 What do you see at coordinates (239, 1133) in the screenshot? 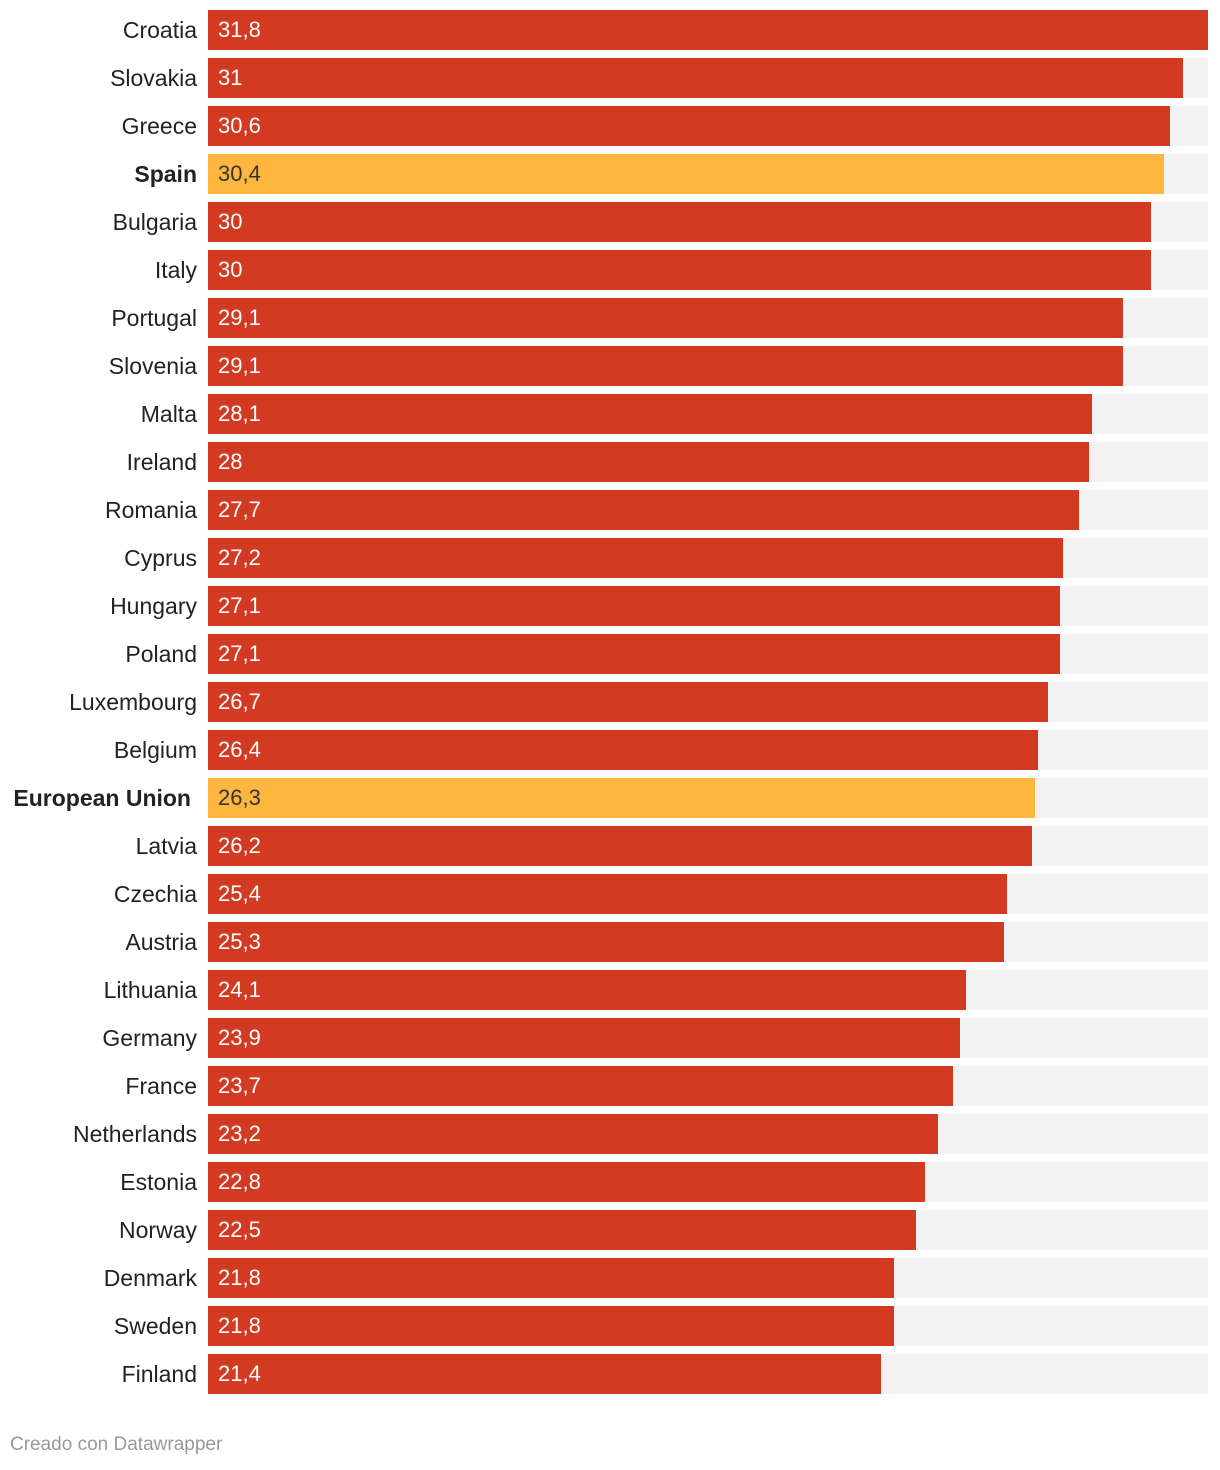
I see `value-label: 23,2` at bounding box center [239, 1133].